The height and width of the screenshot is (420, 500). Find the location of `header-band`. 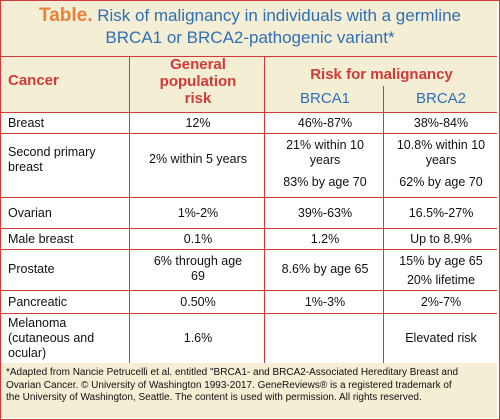

header-band is located at coordinates (249, 84).